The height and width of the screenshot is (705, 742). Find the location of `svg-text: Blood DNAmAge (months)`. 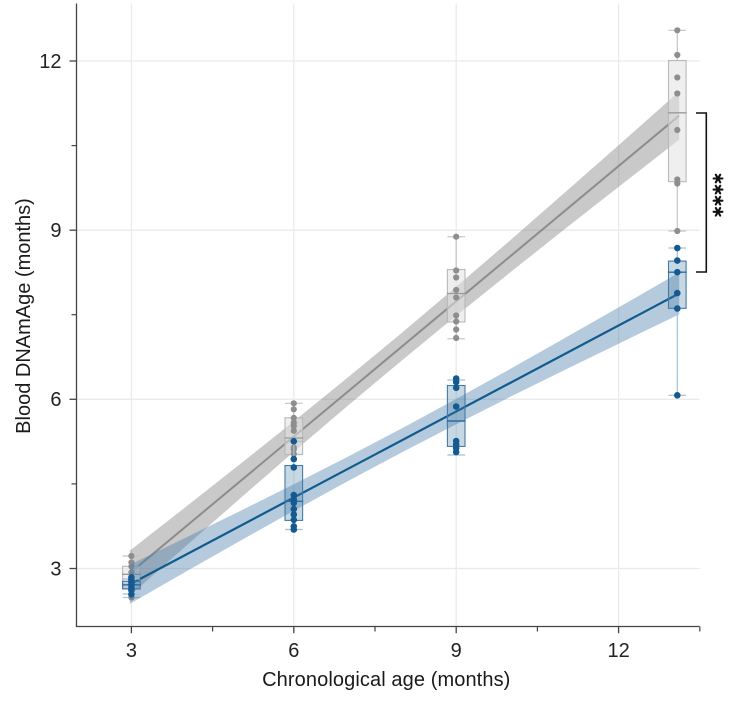

svg-text: Blood DNAmAge (months) is located at coordinates (24, 316).